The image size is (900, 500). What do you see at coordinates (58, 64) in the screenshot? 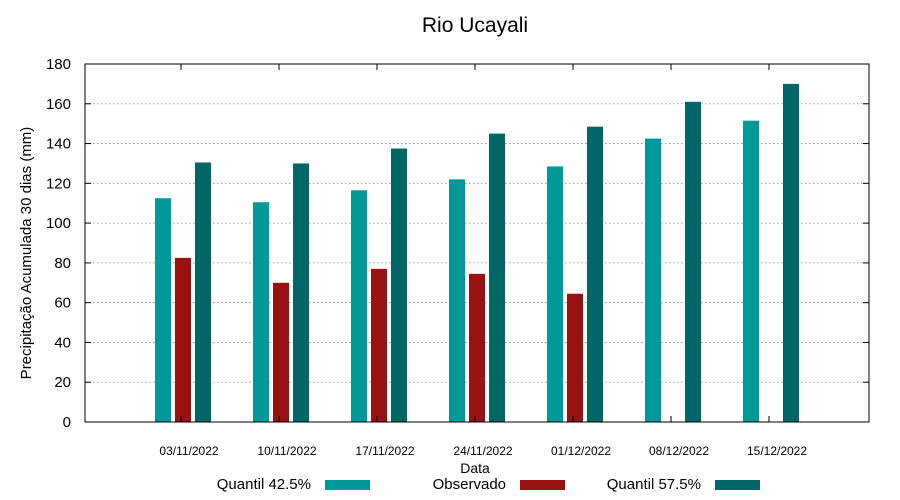
I see `y-tick-label: 180` at bounding box center [58, 64].